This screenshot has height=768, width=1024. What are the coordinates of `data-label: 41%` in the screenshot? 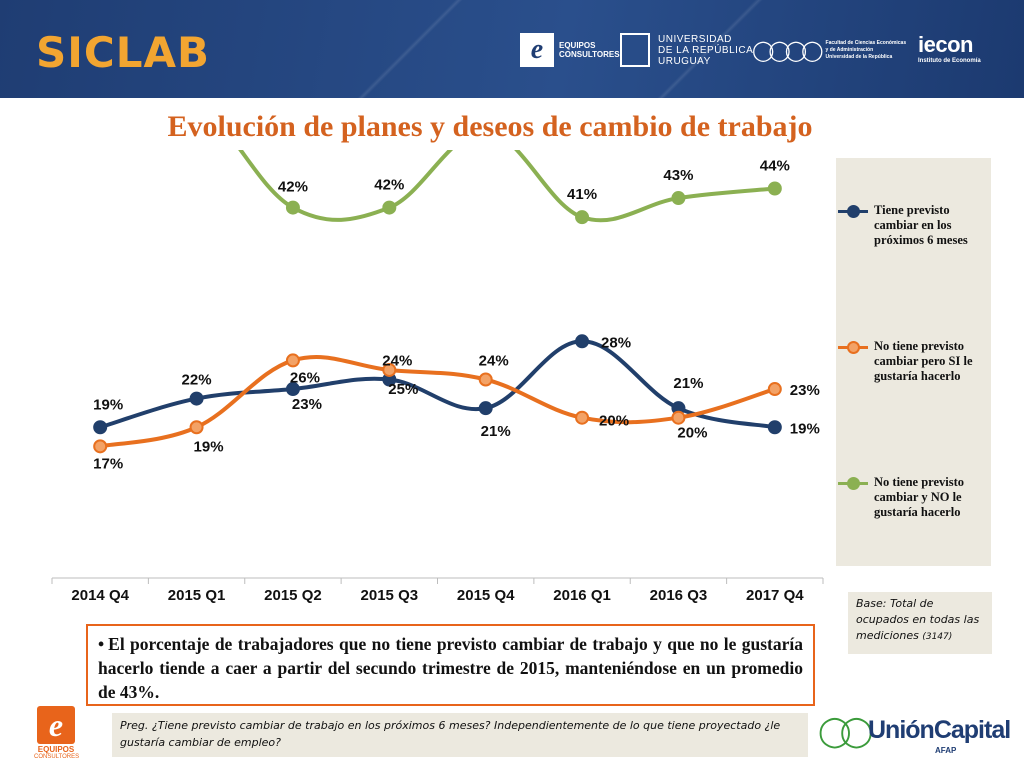 It's located at (582, 194).